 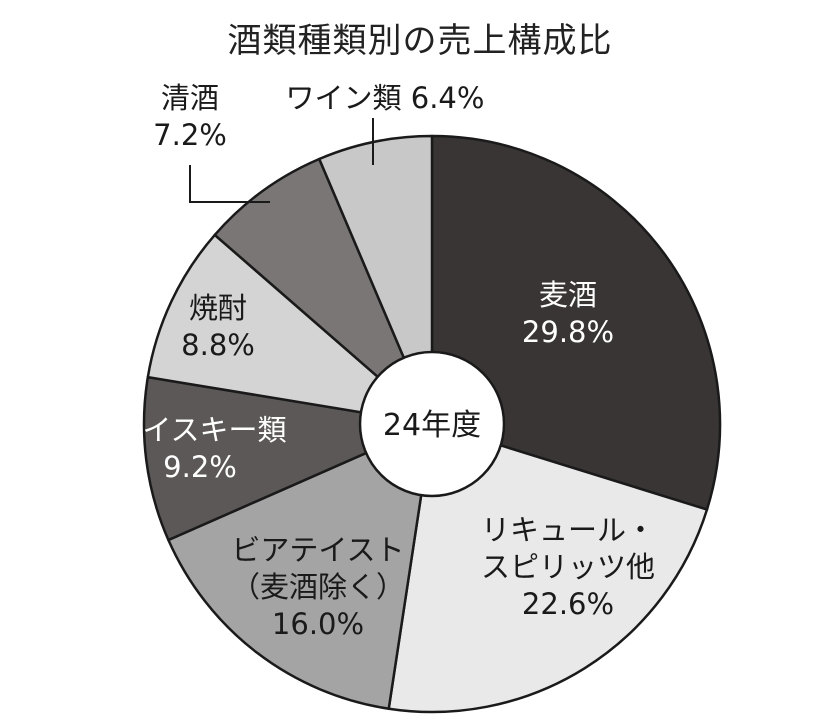 I want to click on slice-label-2: ビアテイスト（麦酒除く） 16.0%, so click(x=318, y=587).